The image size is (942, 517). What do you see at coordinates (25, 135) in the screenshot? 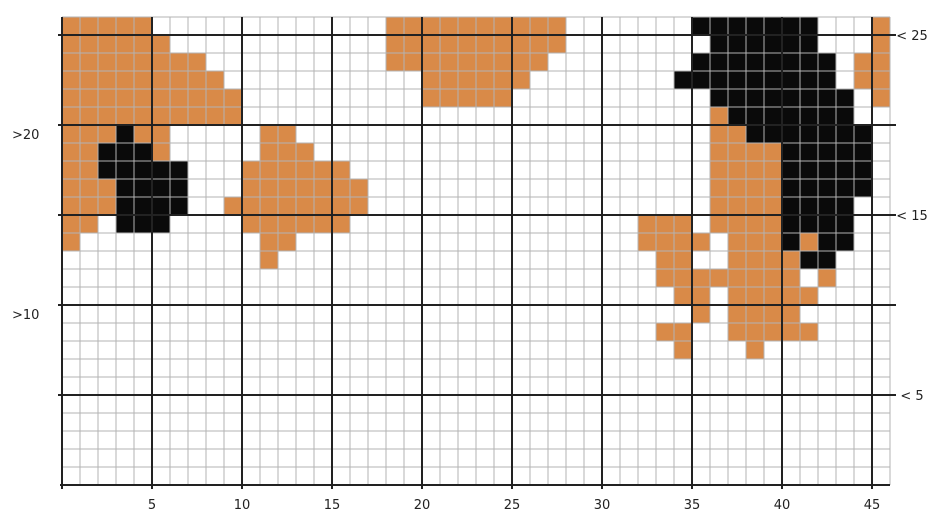
I see `left-tick-label: >20` at bounding box center [25, 135].